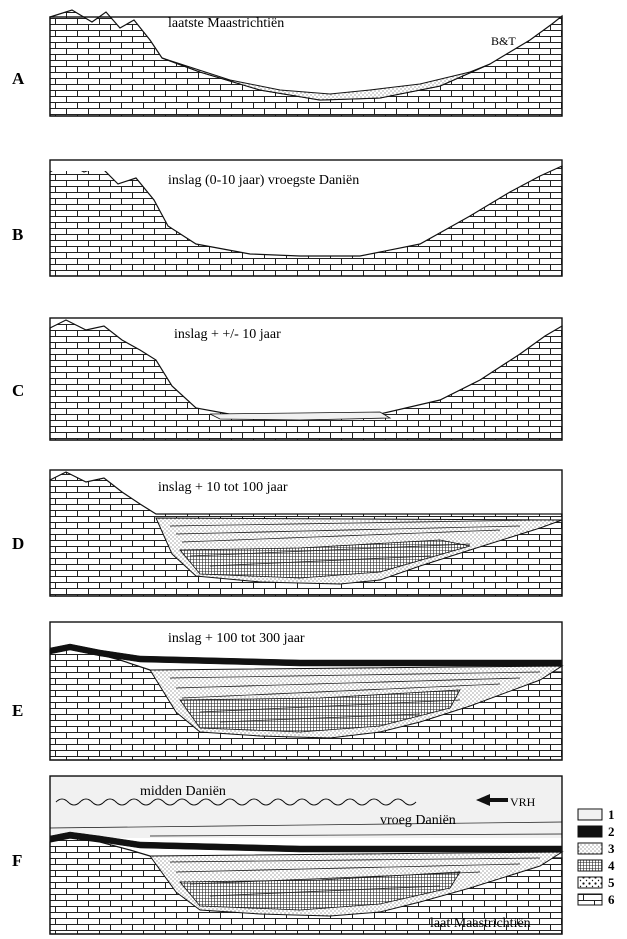  What do you see at coordinates (223, 487) in the screenshot?
I see `caption-d: inslag + 10 tot 100 jaar` at bounding box center [223, 487].